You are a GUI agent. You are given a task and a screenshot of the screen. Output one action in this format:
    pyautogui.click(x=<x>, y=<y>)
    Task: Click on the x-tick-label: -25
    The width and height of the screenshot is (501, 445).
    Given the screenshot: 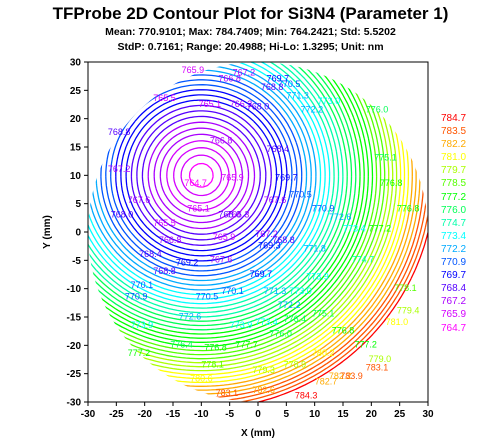 What is the action you would take?
    pyautogui.click(x=116, y=414)
    